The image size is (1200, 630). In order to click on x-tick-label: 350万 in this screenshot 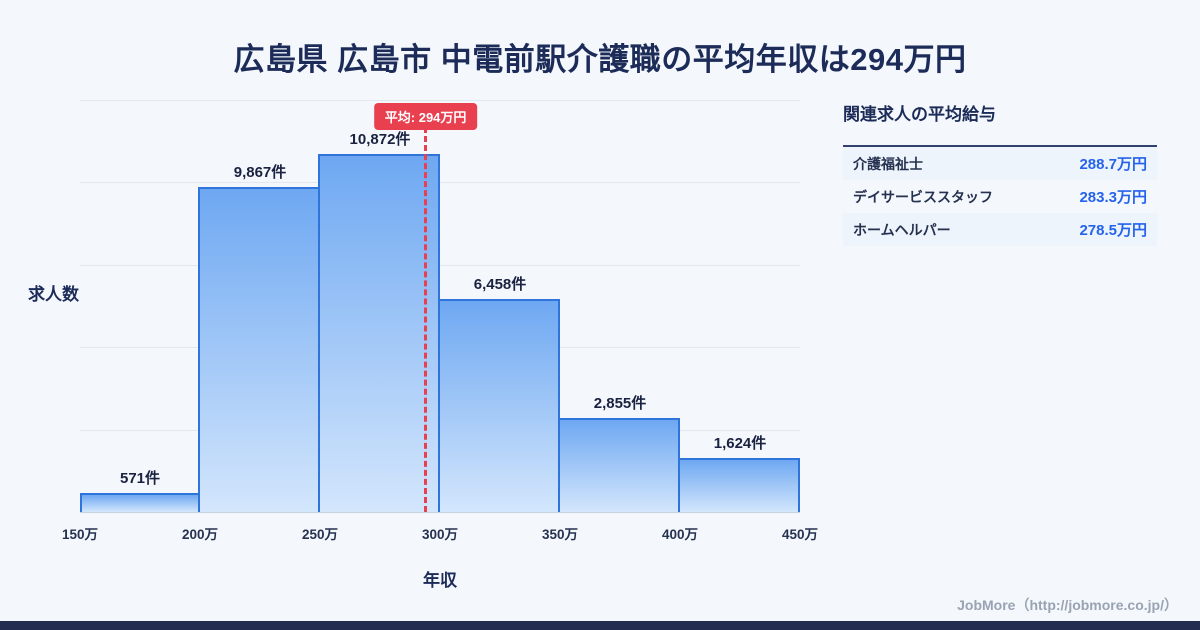, I will do `click(560, 534)`.